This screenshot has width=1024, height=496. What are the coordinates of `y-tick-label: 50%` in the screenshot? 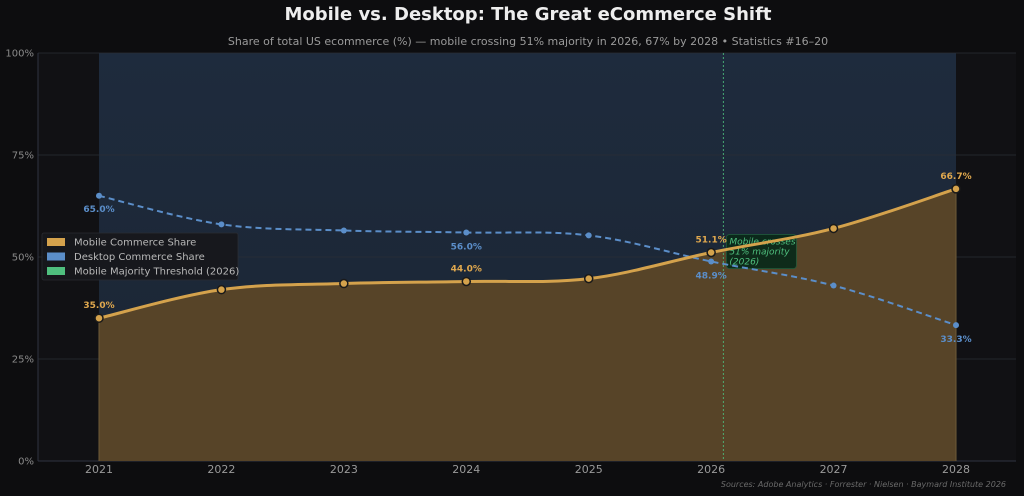 It's located at (23, 258).